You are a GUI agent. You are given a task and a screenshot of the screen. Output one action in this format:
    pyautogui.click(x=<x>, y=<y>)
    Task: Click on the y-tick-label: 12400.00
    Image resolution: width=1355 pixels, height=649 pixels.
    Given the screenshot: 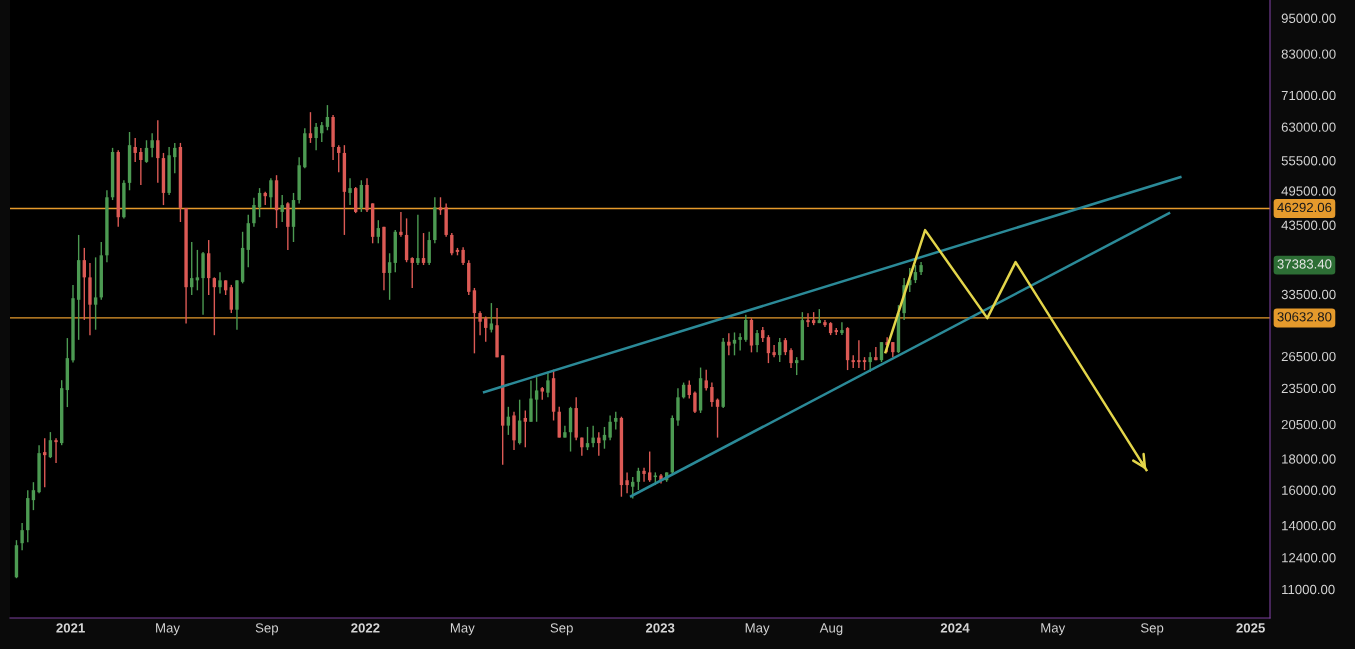 What is the action you would take?
    pyautogui.click(x=1309, y=558)
    